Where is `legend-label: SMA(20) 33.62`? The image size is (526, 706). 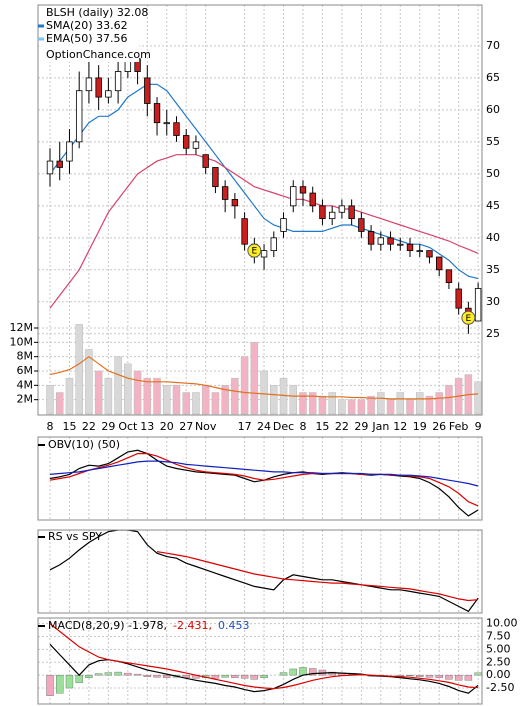 legend-label: SMA(20) 33.62 is located at coordinates (87, 25).